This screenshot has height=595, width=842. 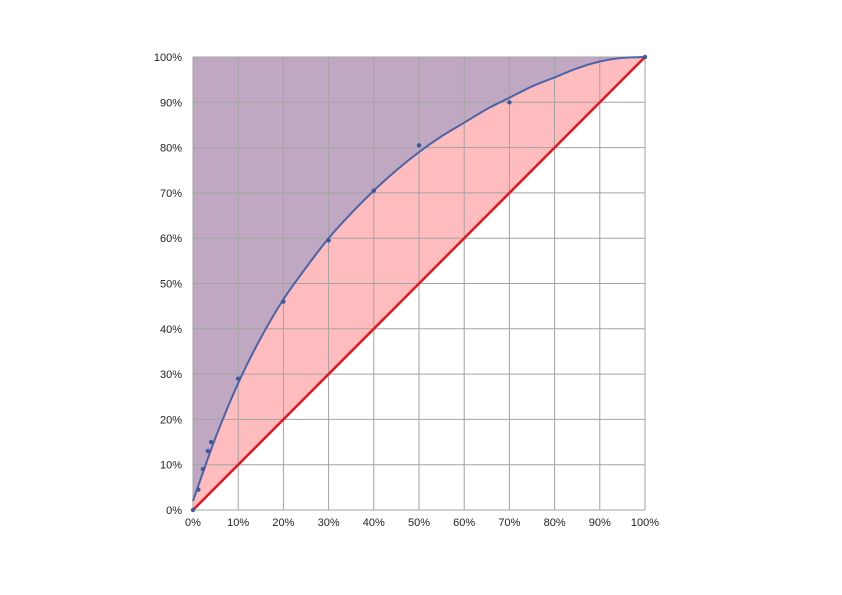 I want to click on x-tick-label: 40%, so click(x=374, y=523).